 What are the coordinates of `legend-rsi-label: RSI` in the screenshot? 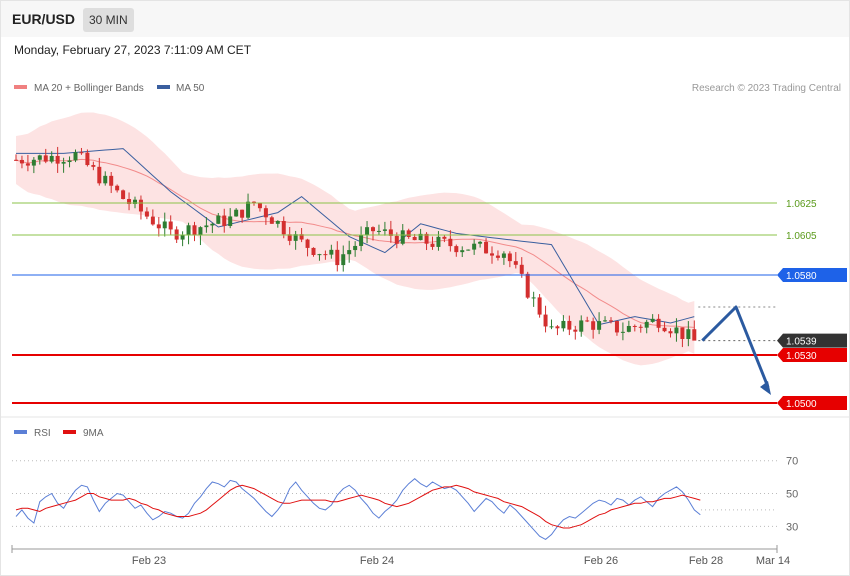 It's located at (42, 433).